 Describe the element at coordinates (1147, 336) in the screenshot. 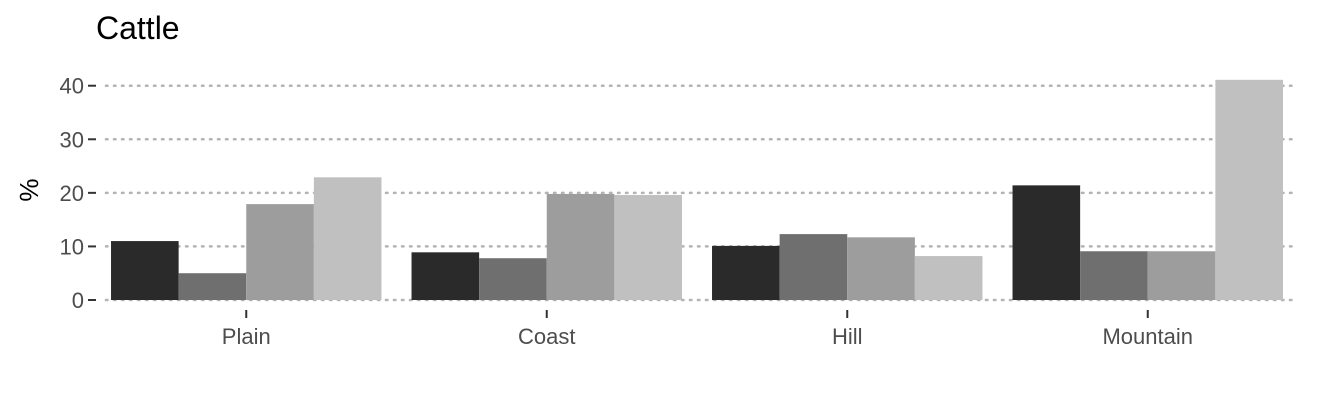

I see `x-tick-label-3: Mountain` at that location.